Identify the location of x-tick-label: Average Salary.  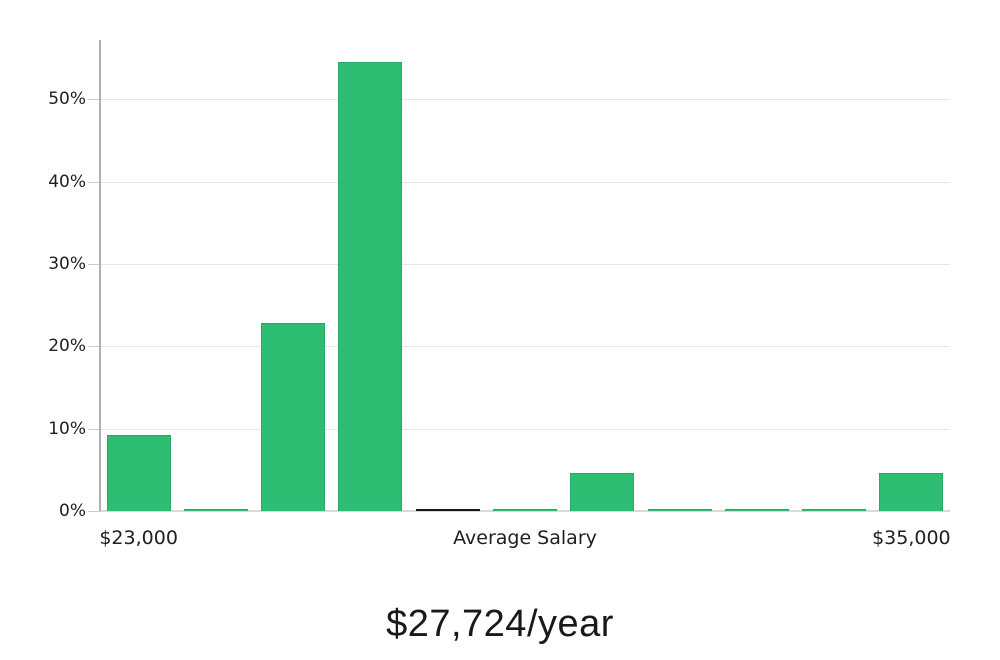
(525, 538).